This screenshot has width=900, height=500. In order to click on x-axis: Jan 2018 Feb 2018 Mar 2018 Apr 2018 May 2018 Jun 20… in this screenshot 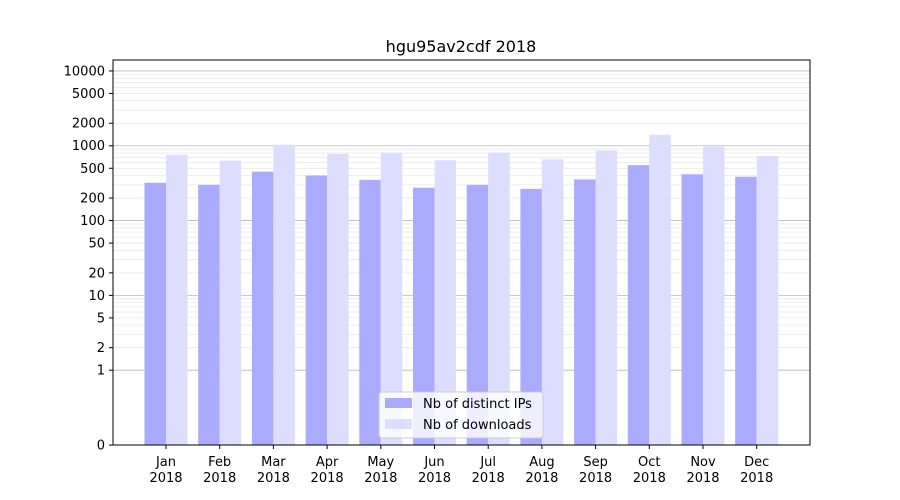, I will do `click(461, 465)`.